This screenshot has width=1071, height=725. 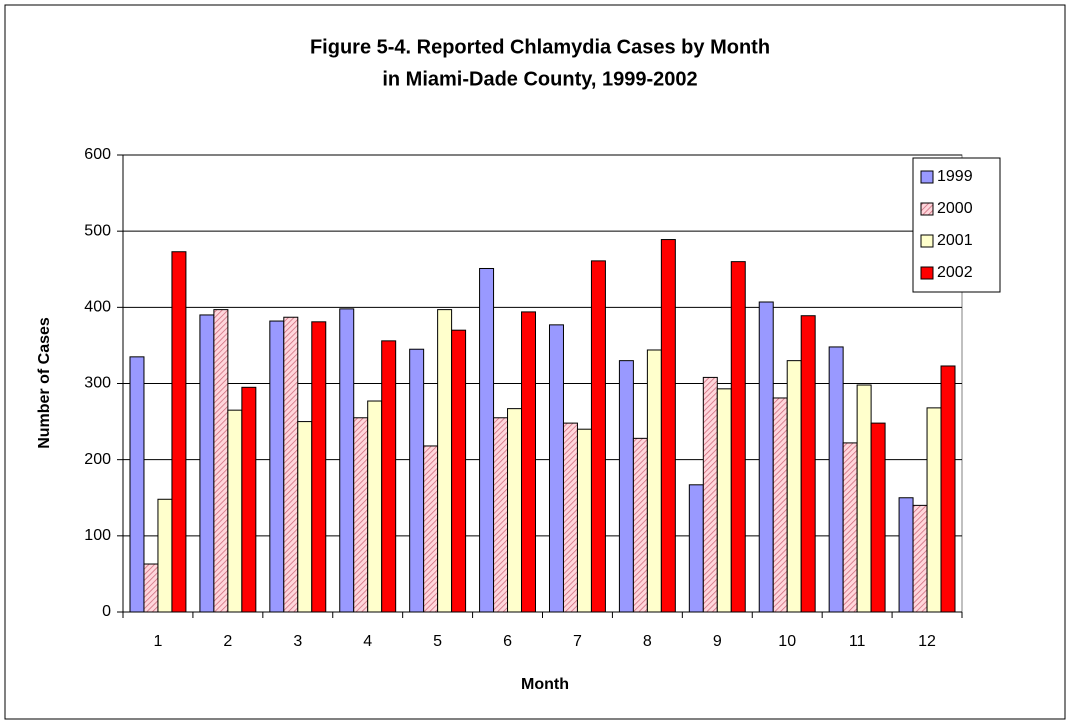 What do you see at coordinates (97, 154) in the screenshot?
I see `y-tick-label: 600` at bounding box center [97, 154].